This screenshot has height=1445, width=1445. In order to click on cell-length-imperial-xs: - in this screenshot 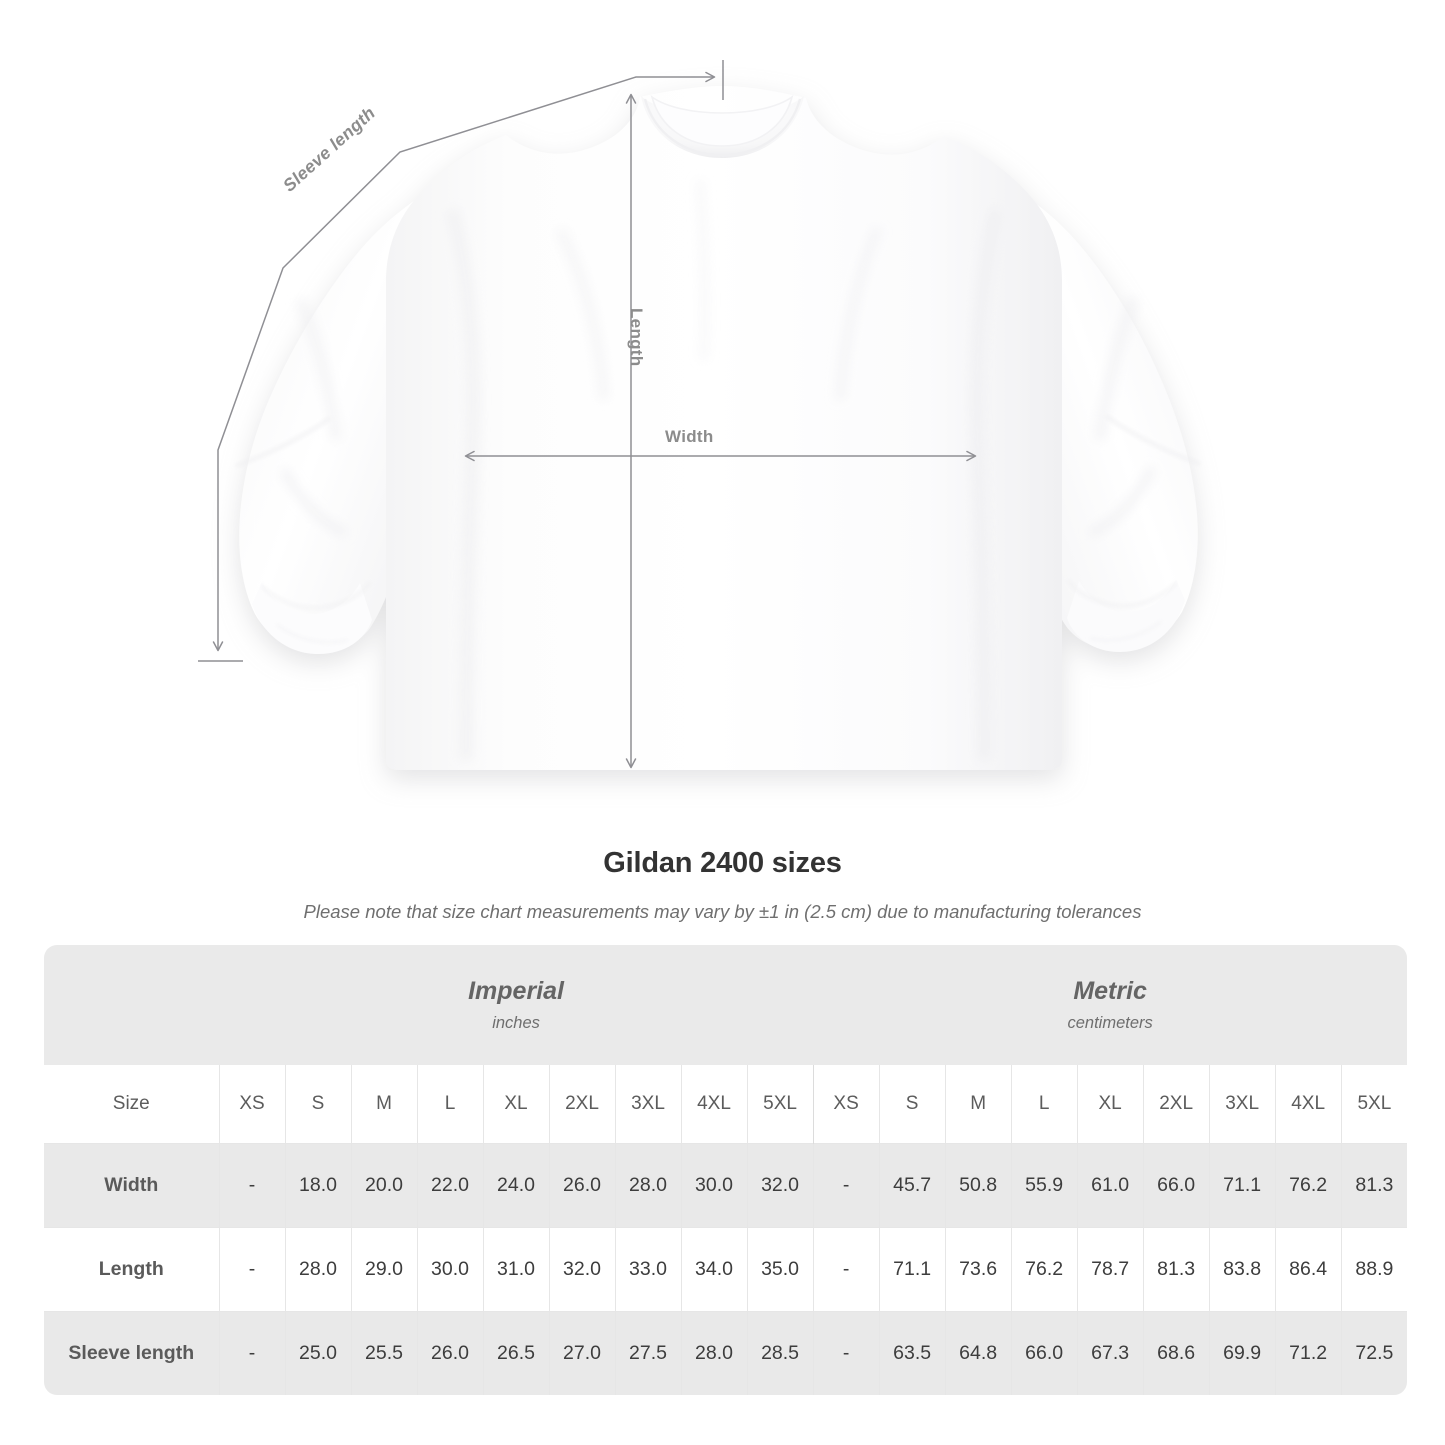, I will do `click(251, 1269)`.